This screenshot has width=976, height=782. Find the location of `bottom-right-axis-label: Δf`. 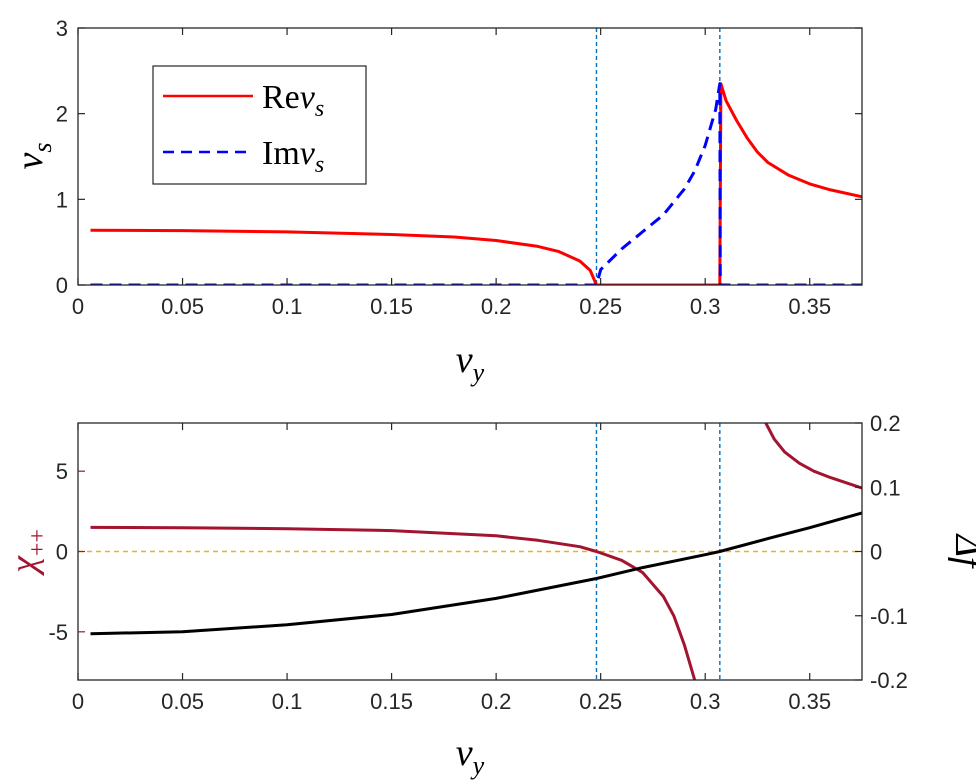

bottom-right-axis-label: Δf is located at coordinates (961, 552).